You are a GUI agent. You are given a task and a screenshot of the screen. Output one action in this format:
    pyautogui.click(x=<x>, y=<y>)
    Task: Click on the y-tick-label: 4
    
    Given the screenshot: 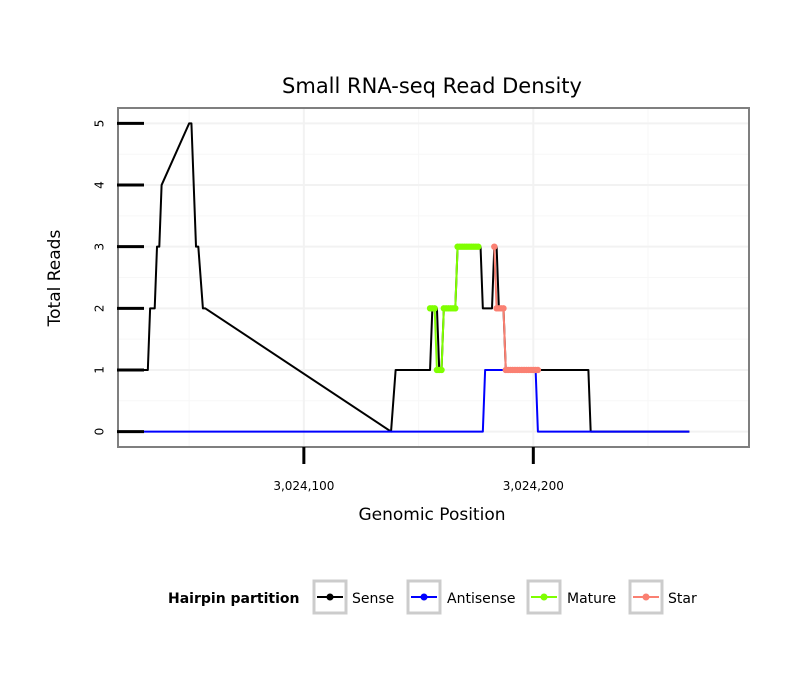 What is the action you would take?
    pyautogui.click(x=100, y=185)
    